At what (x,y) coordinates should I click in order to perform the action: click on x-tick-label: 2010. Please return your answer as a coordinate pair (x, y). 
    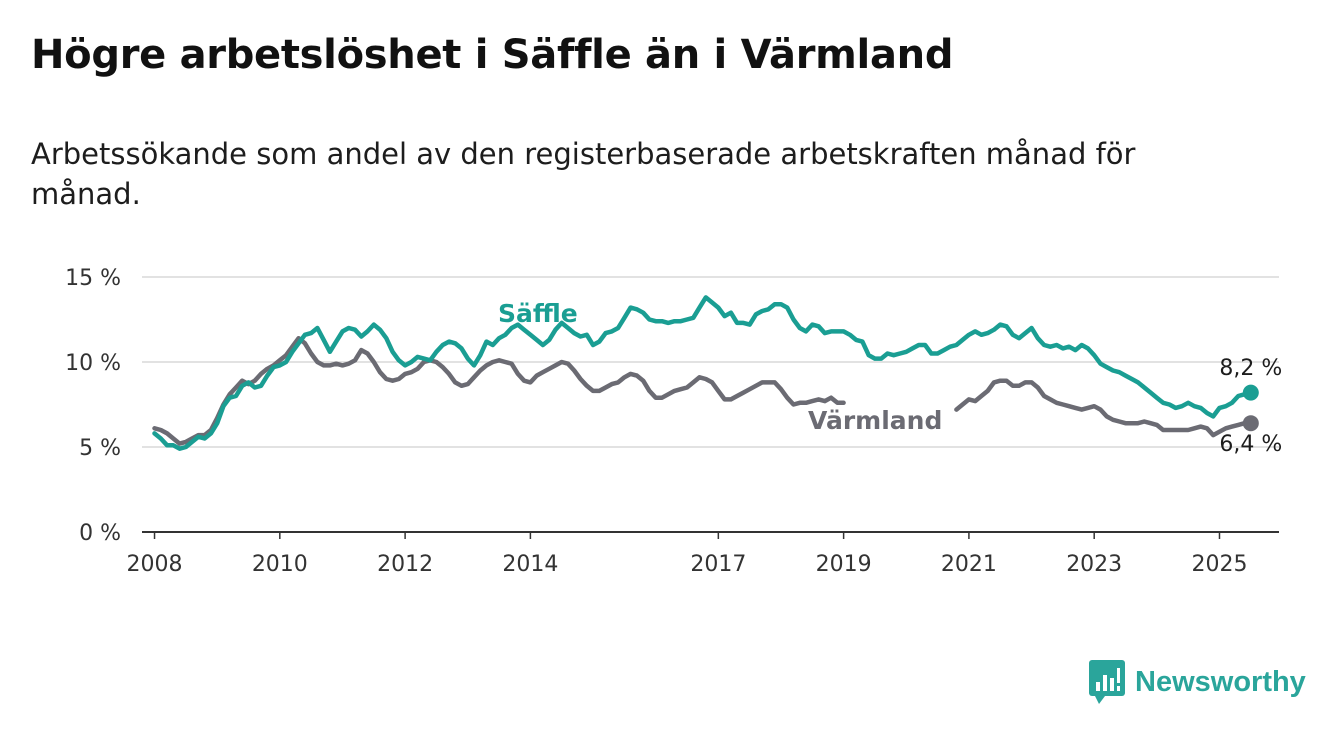
    Looking at the image, I should click on (280, 564).